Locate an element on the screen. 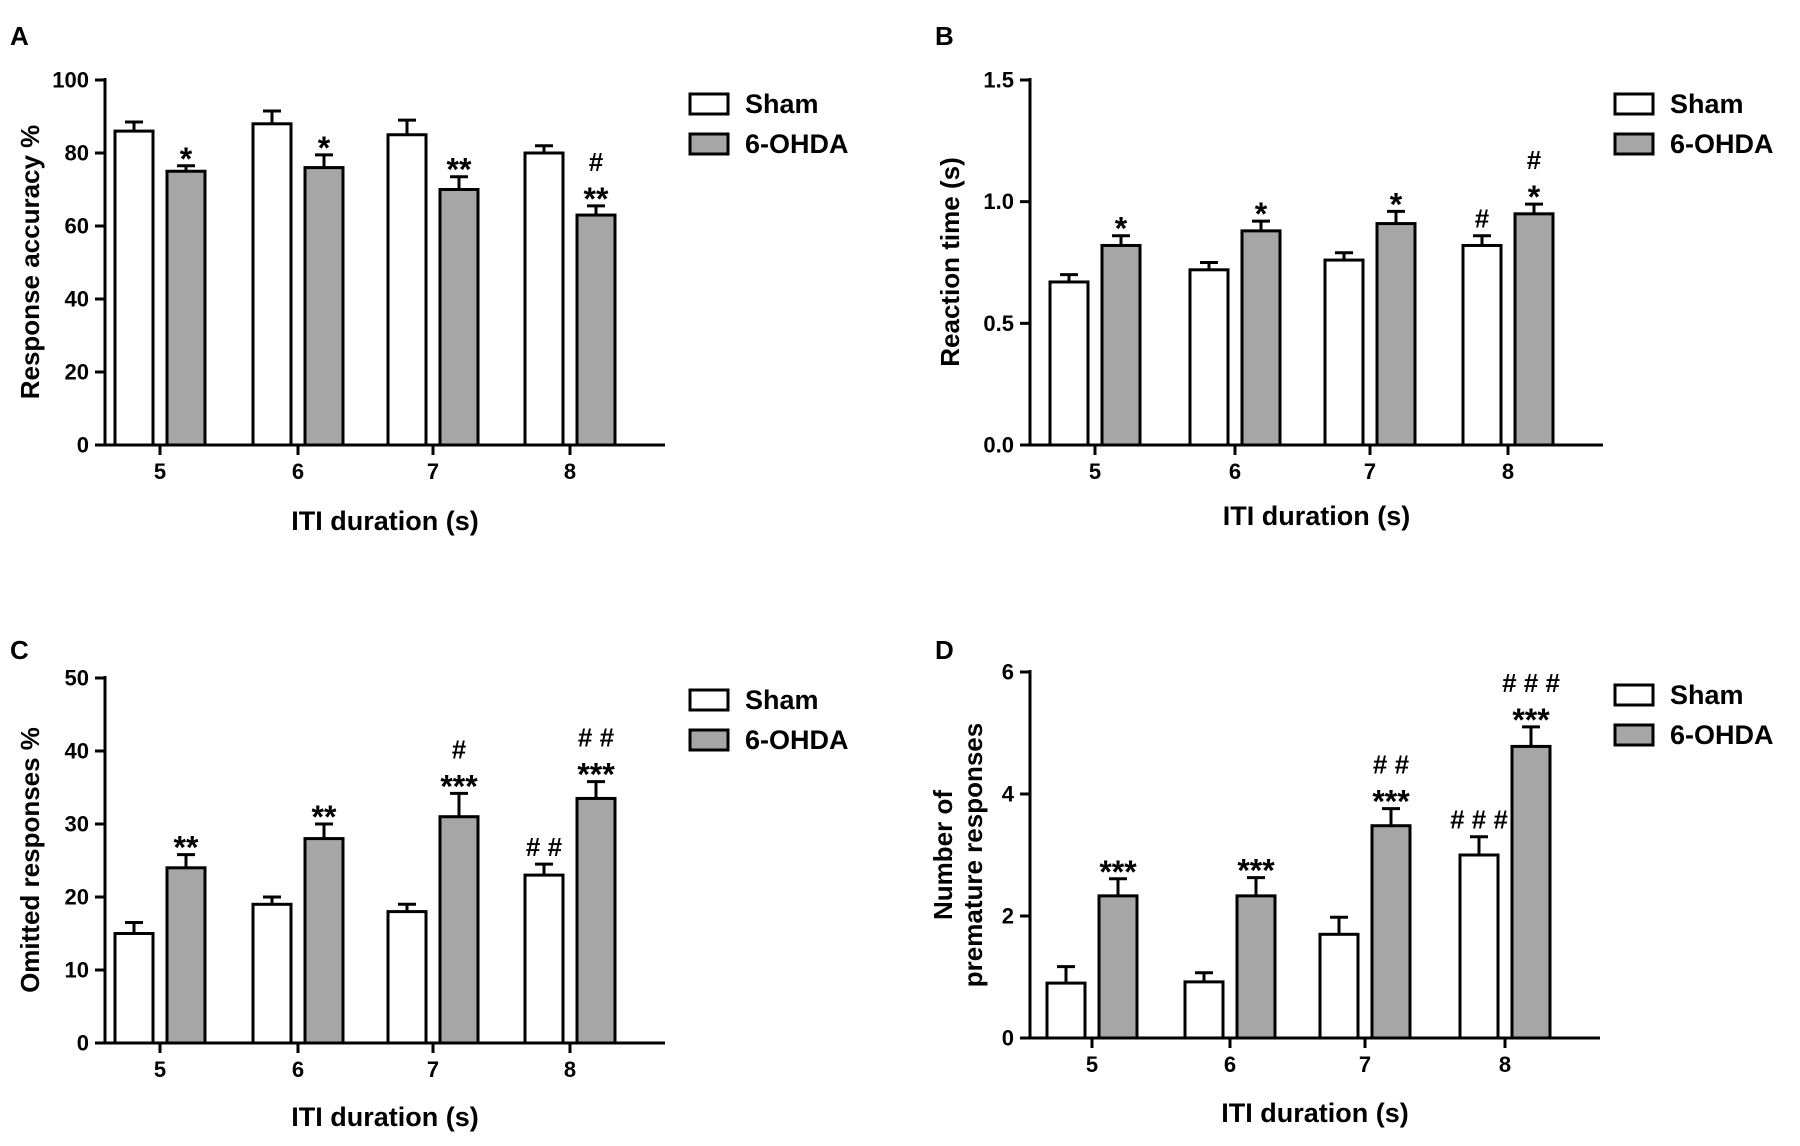  y-tick-label: 80 is located at coordinates (77, 153).